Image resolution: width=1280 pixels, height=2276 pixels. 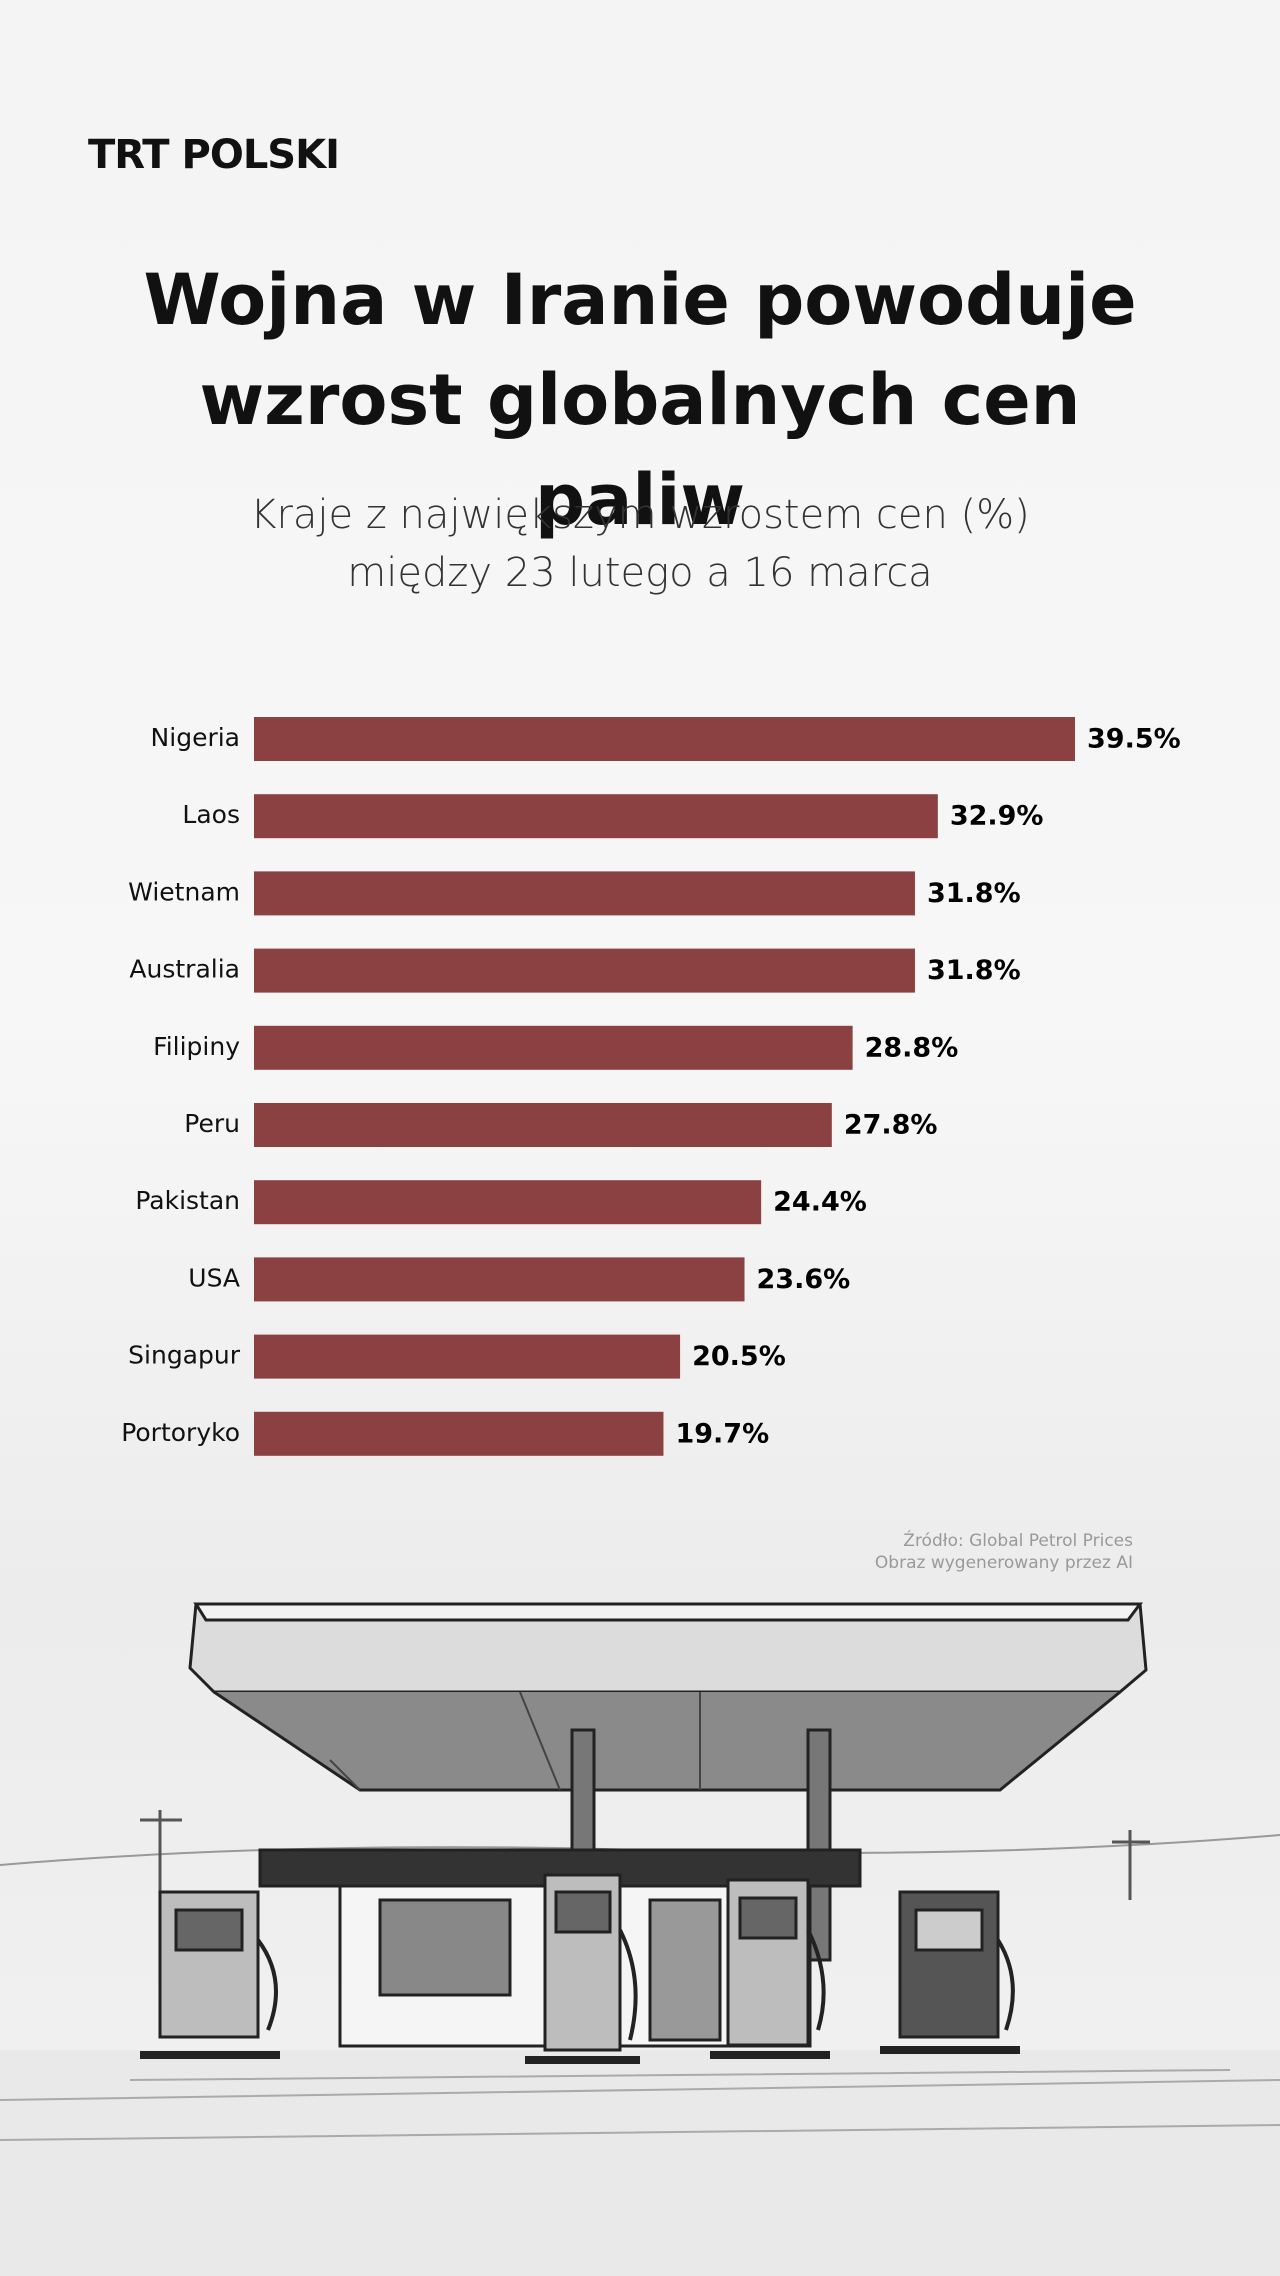 I want to click on category-label: Nigeria, so click(x=195, y=737).